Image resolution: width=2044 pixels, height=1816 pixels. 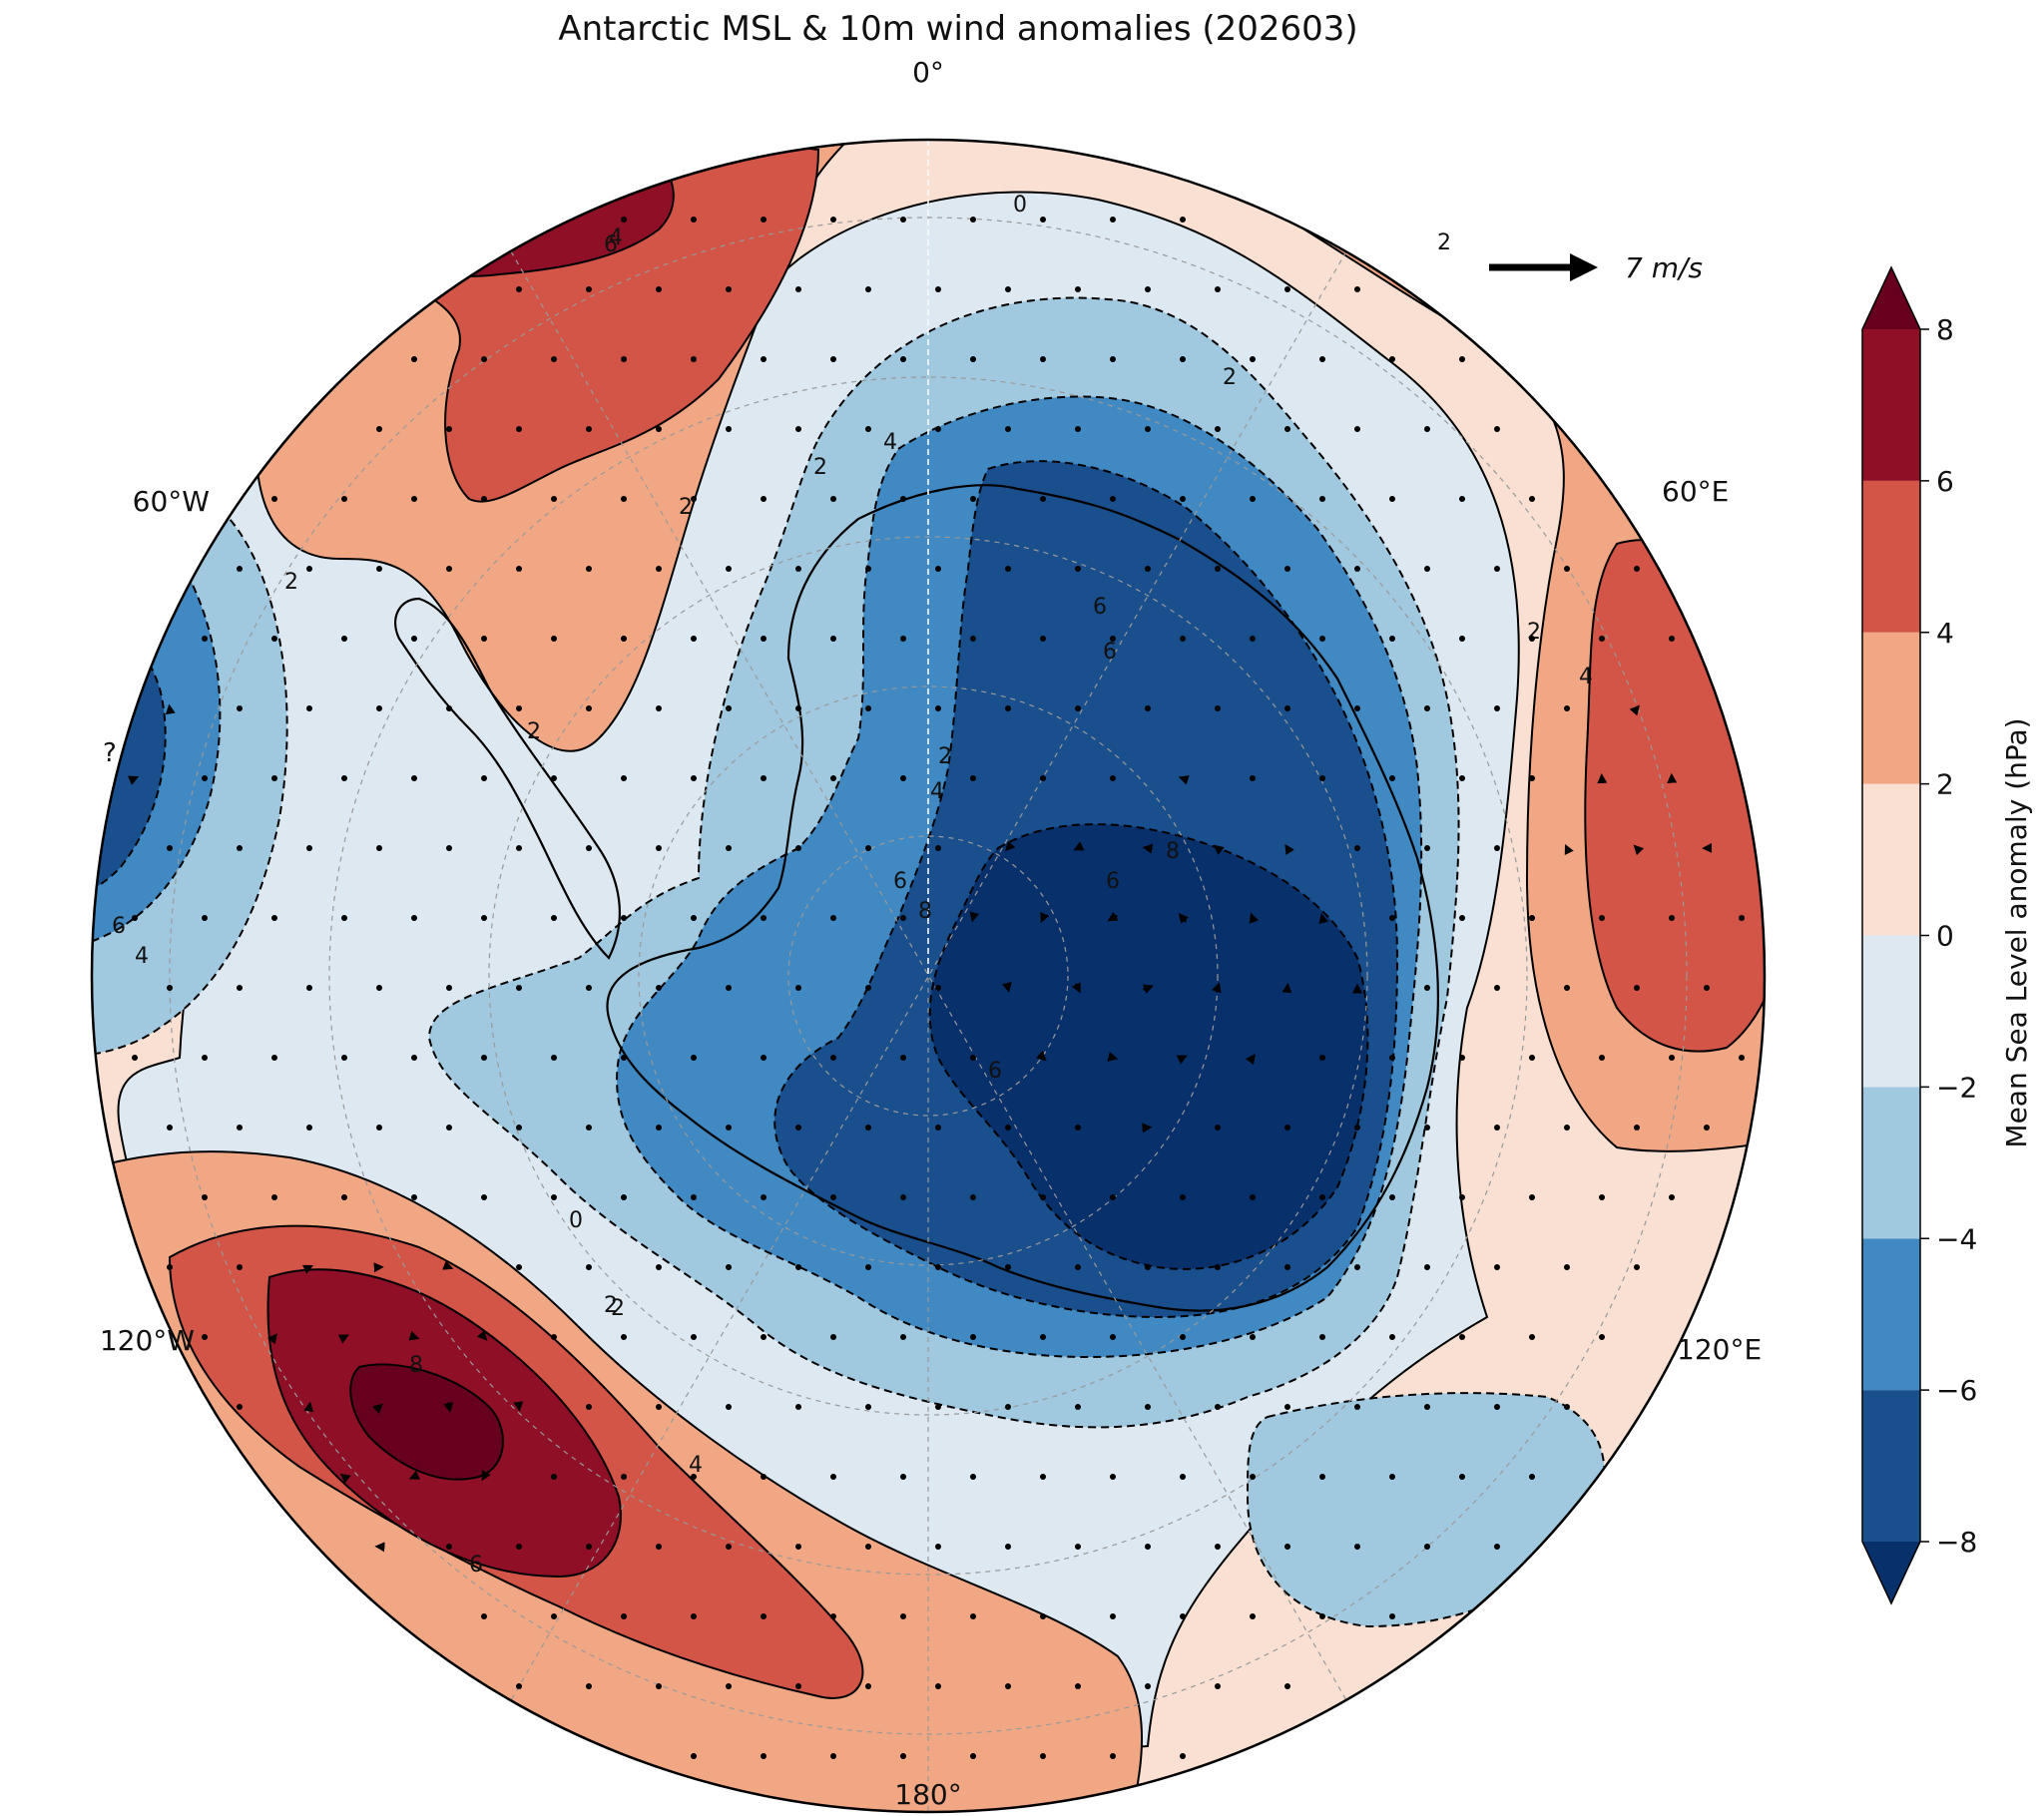 I want to click on lon-label-cut: ?, so click(x=110, y=753).